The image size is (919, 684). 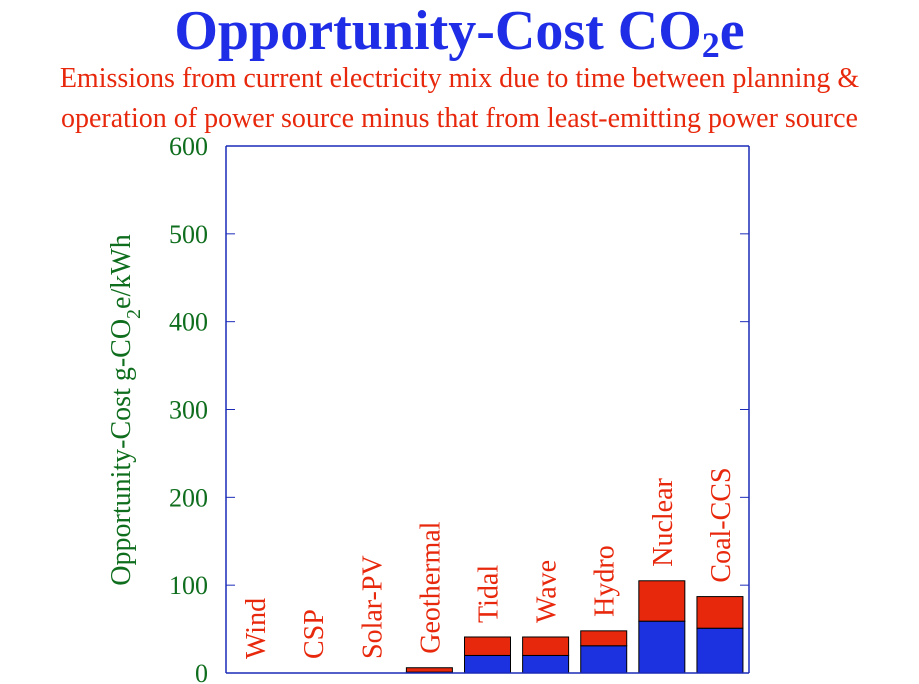 I want to click on bar-nuclear-high-increment, so click(x=662, y=601).